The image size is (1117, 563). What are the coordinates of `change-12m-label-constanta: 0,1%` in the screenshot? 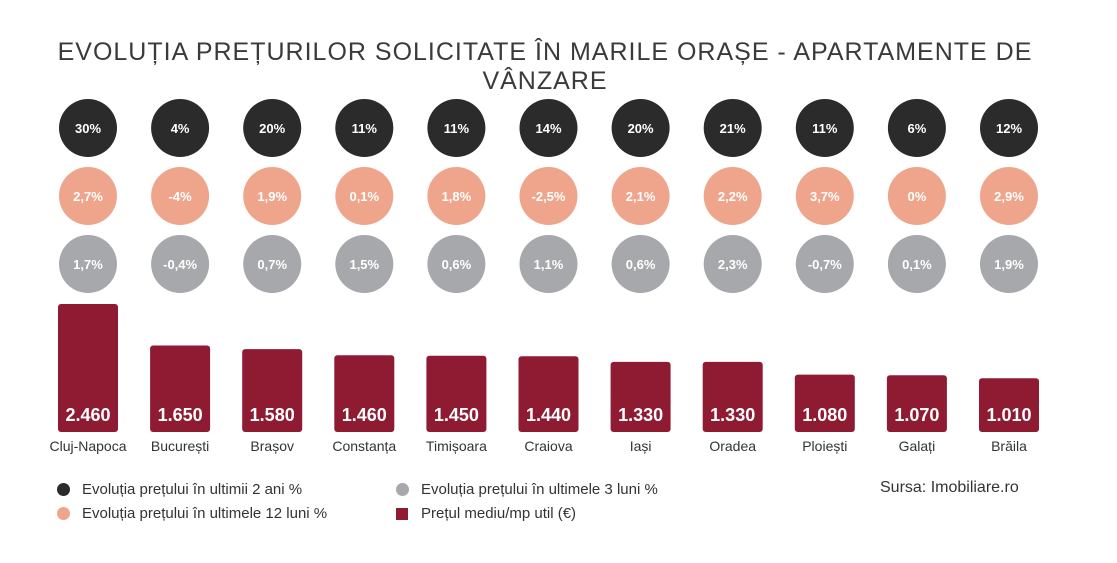 It's located at (364, 196).